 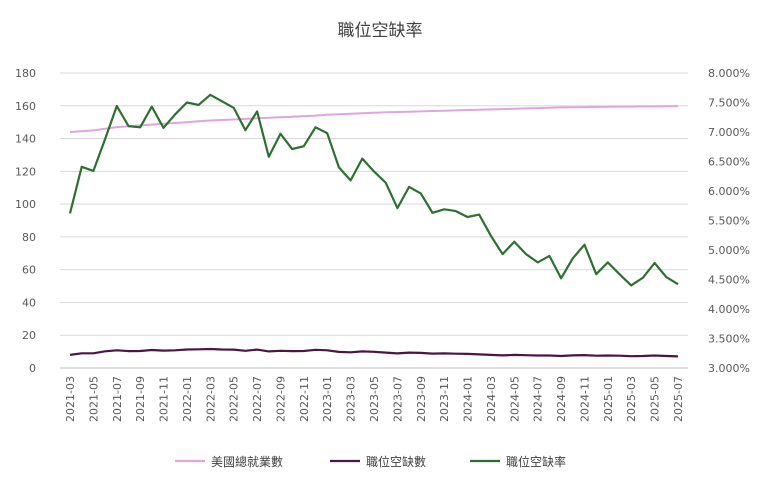 What do you see at coordinates (25, 221) in the screenshot?
I see `left-axis-ticks: 0 20 40 60 80 100 120 140 160 180` at bounding box center [25, 221].